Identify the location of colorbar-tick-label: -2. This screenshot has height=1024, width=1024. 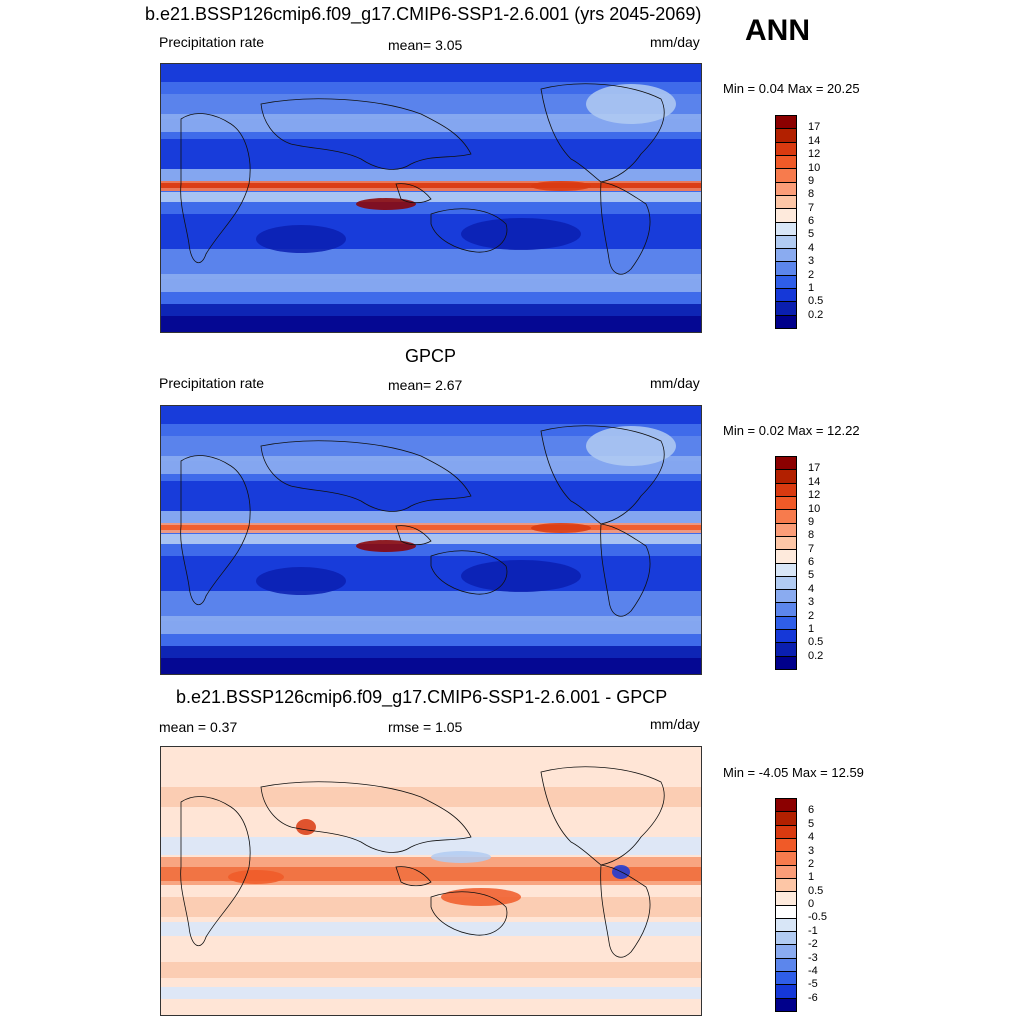
(813, 944).